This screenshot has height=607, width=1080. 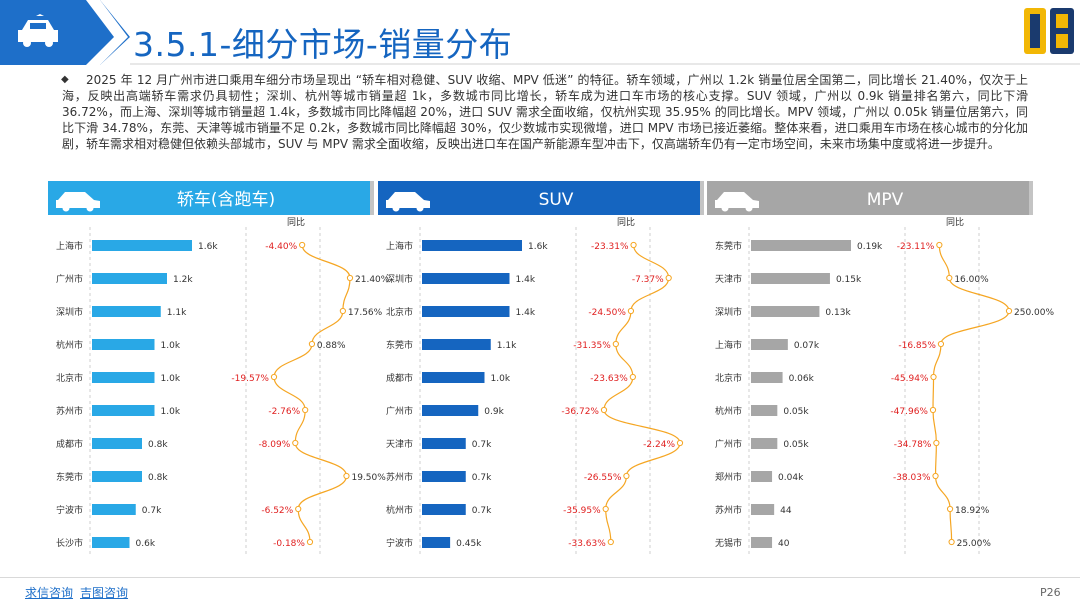 I want to click on yoy-label: -23.63%, so click(x=609, y=379).